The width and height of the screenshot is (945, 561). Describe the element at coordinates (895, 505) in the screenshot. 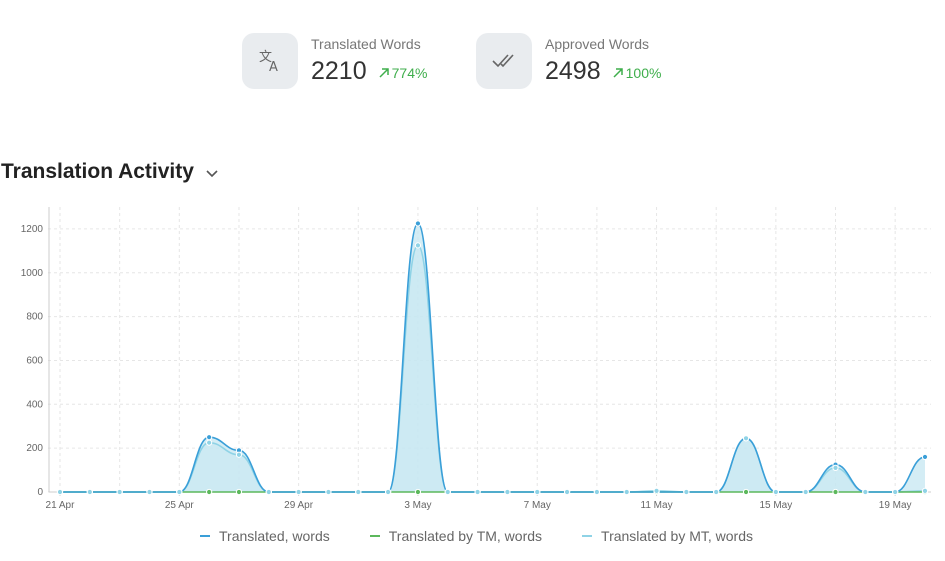

I see `x-tick-label: 19 May` at that location.